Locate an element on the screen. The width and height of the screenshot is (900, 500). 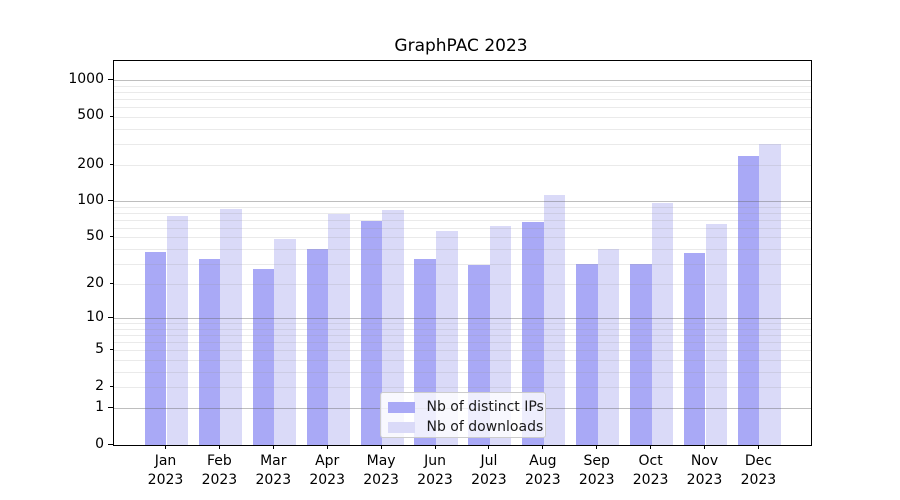
y-tick-label-5: 5 is located at coordinates (99, 348).